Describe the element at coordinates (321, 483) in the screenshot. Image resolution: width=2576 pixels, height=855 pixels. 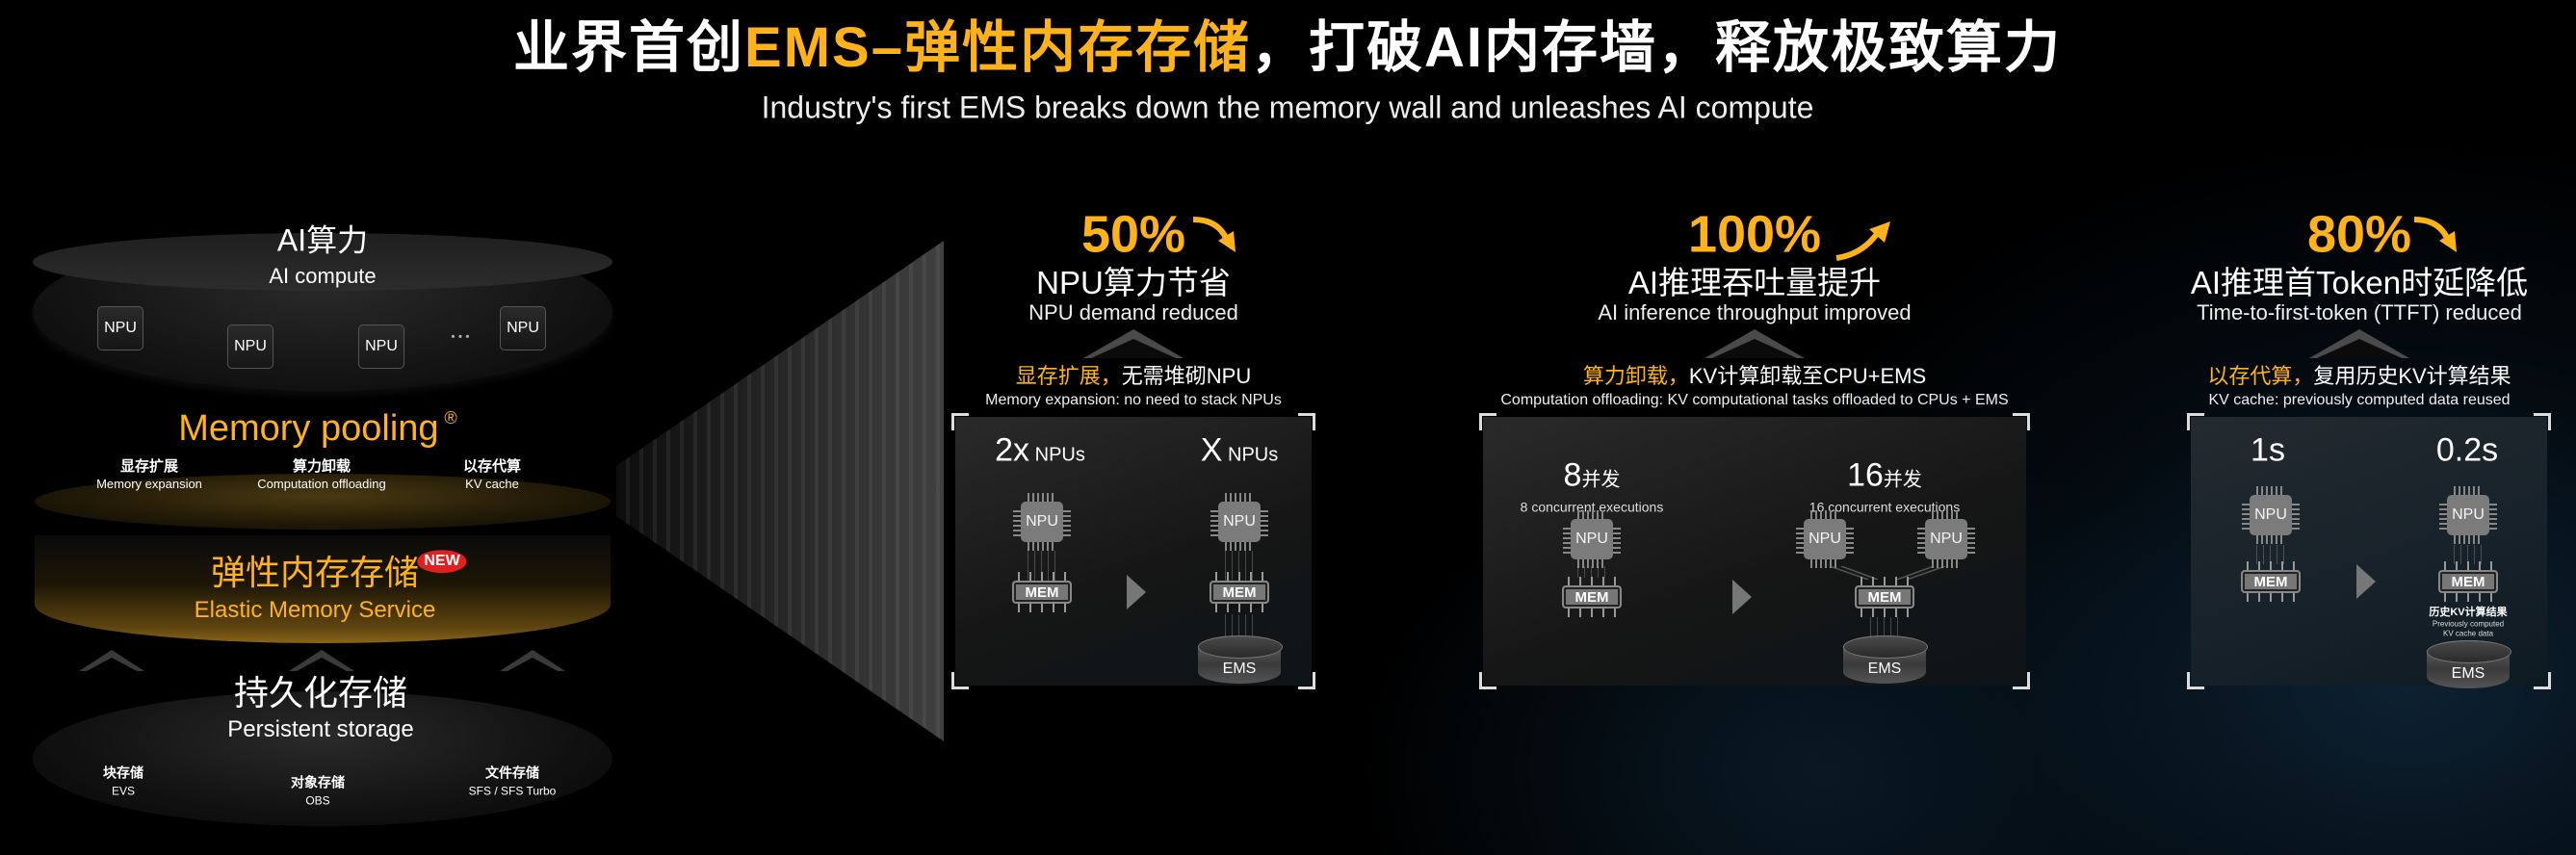
I see `pooling-item-en: Computation offloading` at that location.